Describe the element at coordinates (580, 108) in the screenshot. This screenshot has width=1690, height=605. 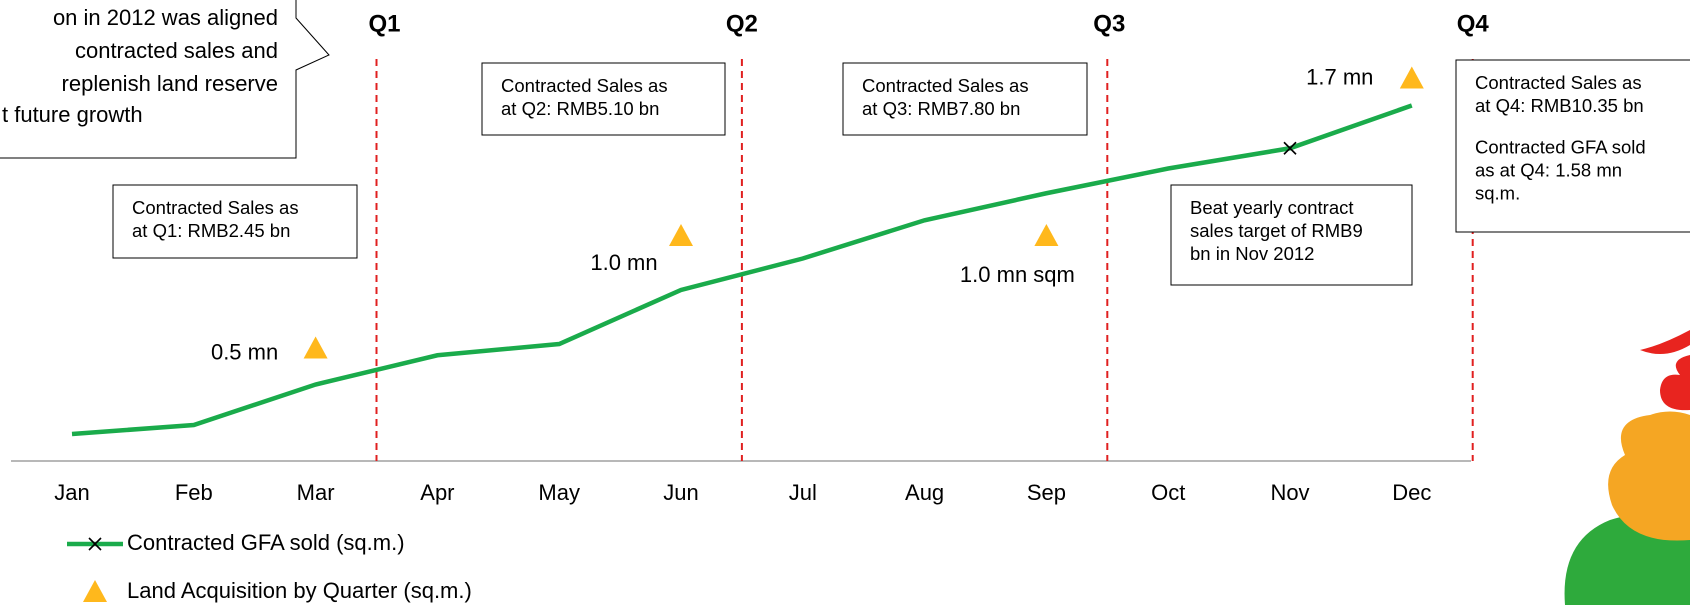
I see `annotation-text: at Q2: RMB5.10 bn` at that location.